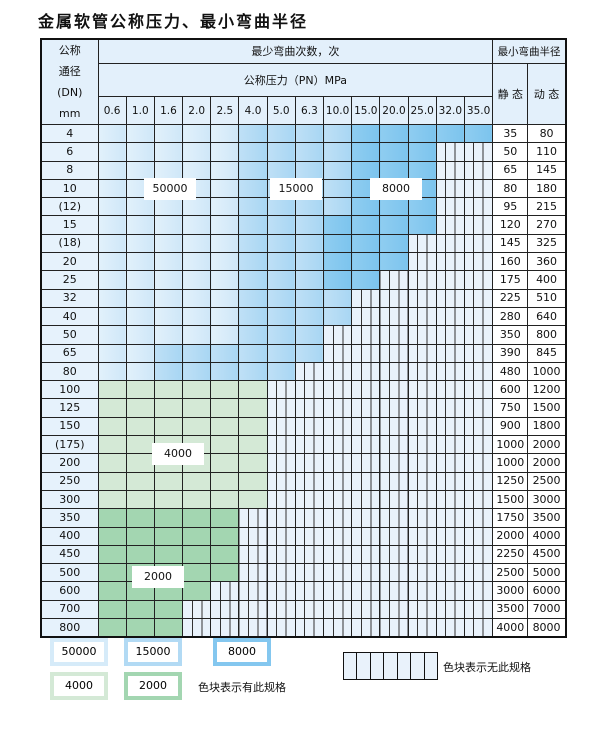 The image size is (600, 743). Describe the element at coordinates (547, 609) in the screenshot. I see `dynamic-radius-cell: 7000` at that location.